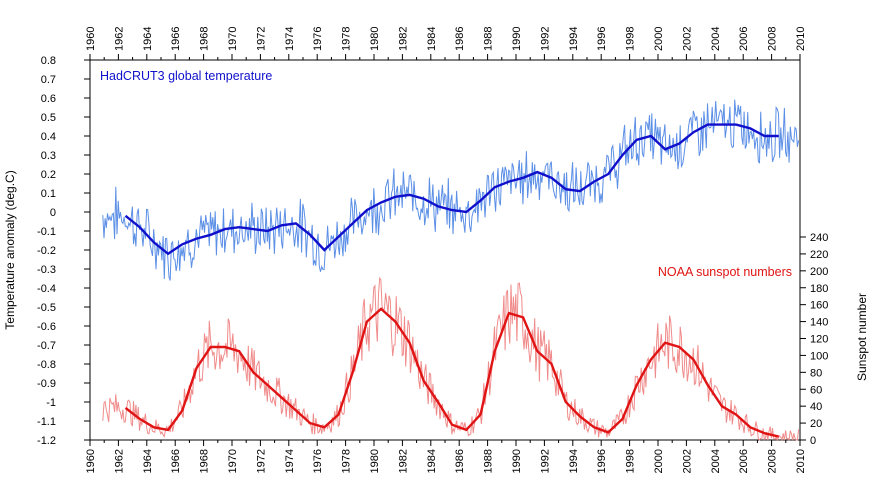 The image size is (880, 500). I want to click on x-tick-label-top: 1984, so click(432, 39).